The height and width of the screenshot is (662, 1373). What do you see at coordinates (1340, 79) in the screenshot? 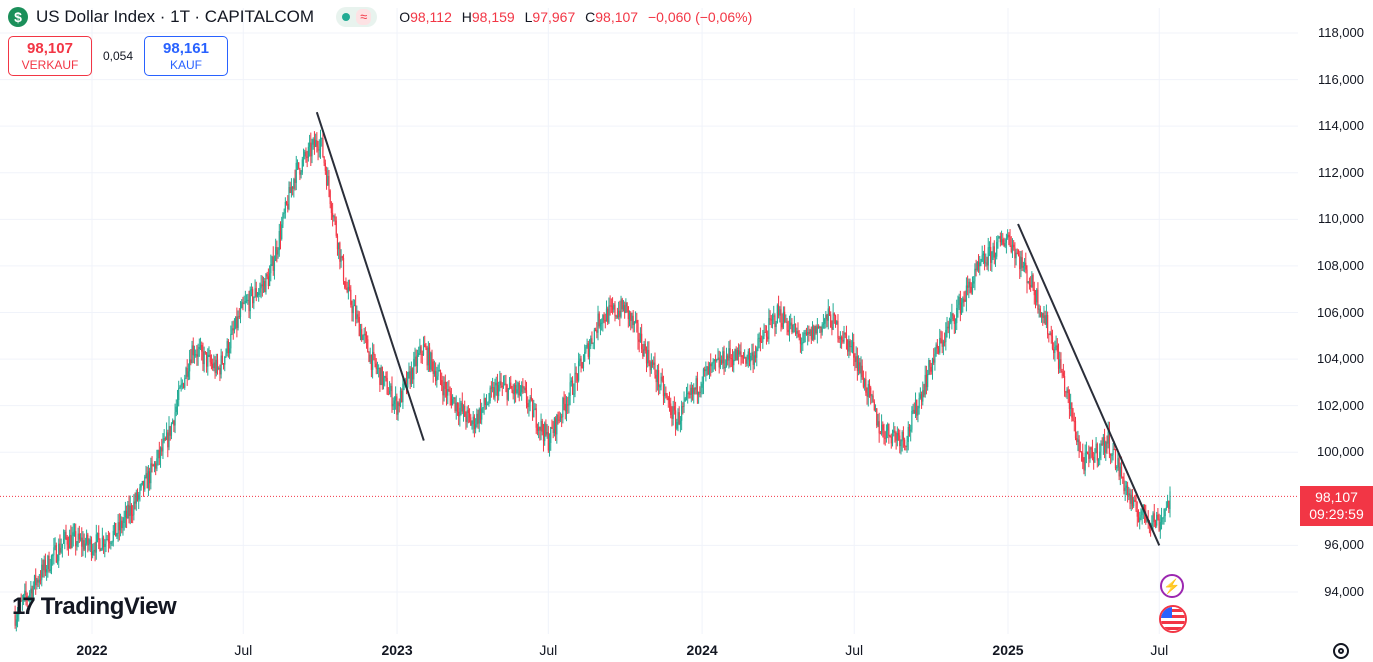
I see `price-tick-label: 116,000` at bounding box center [1340, 79].